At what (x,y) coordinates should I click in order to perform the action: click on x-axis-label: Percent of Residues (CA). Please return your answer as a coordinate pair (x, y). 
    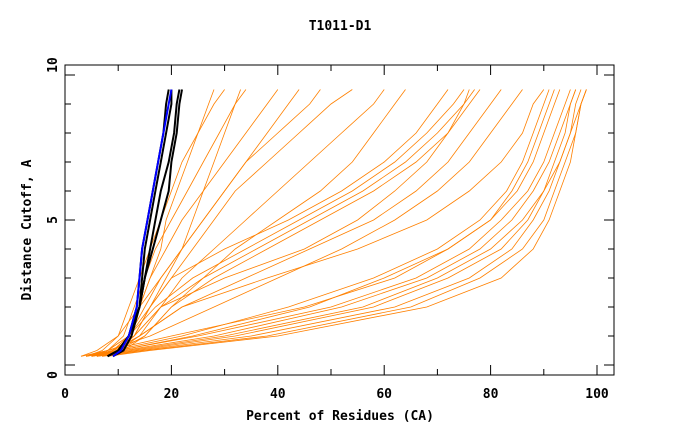
    Looking at the image, I should click on (340, 416).